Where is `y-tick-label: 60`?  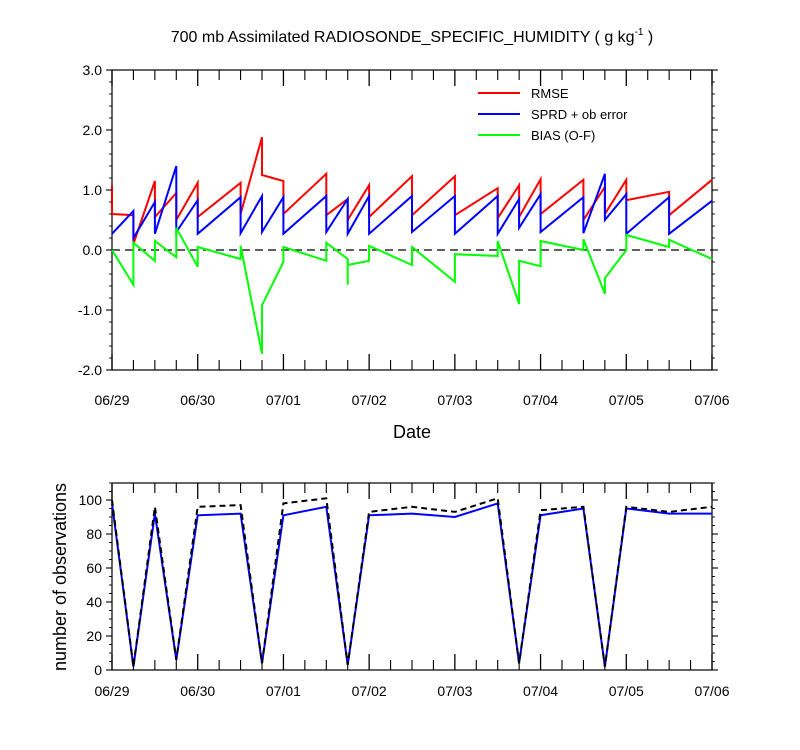
y-tick-label: 60 is located at coordinates (94, 568).